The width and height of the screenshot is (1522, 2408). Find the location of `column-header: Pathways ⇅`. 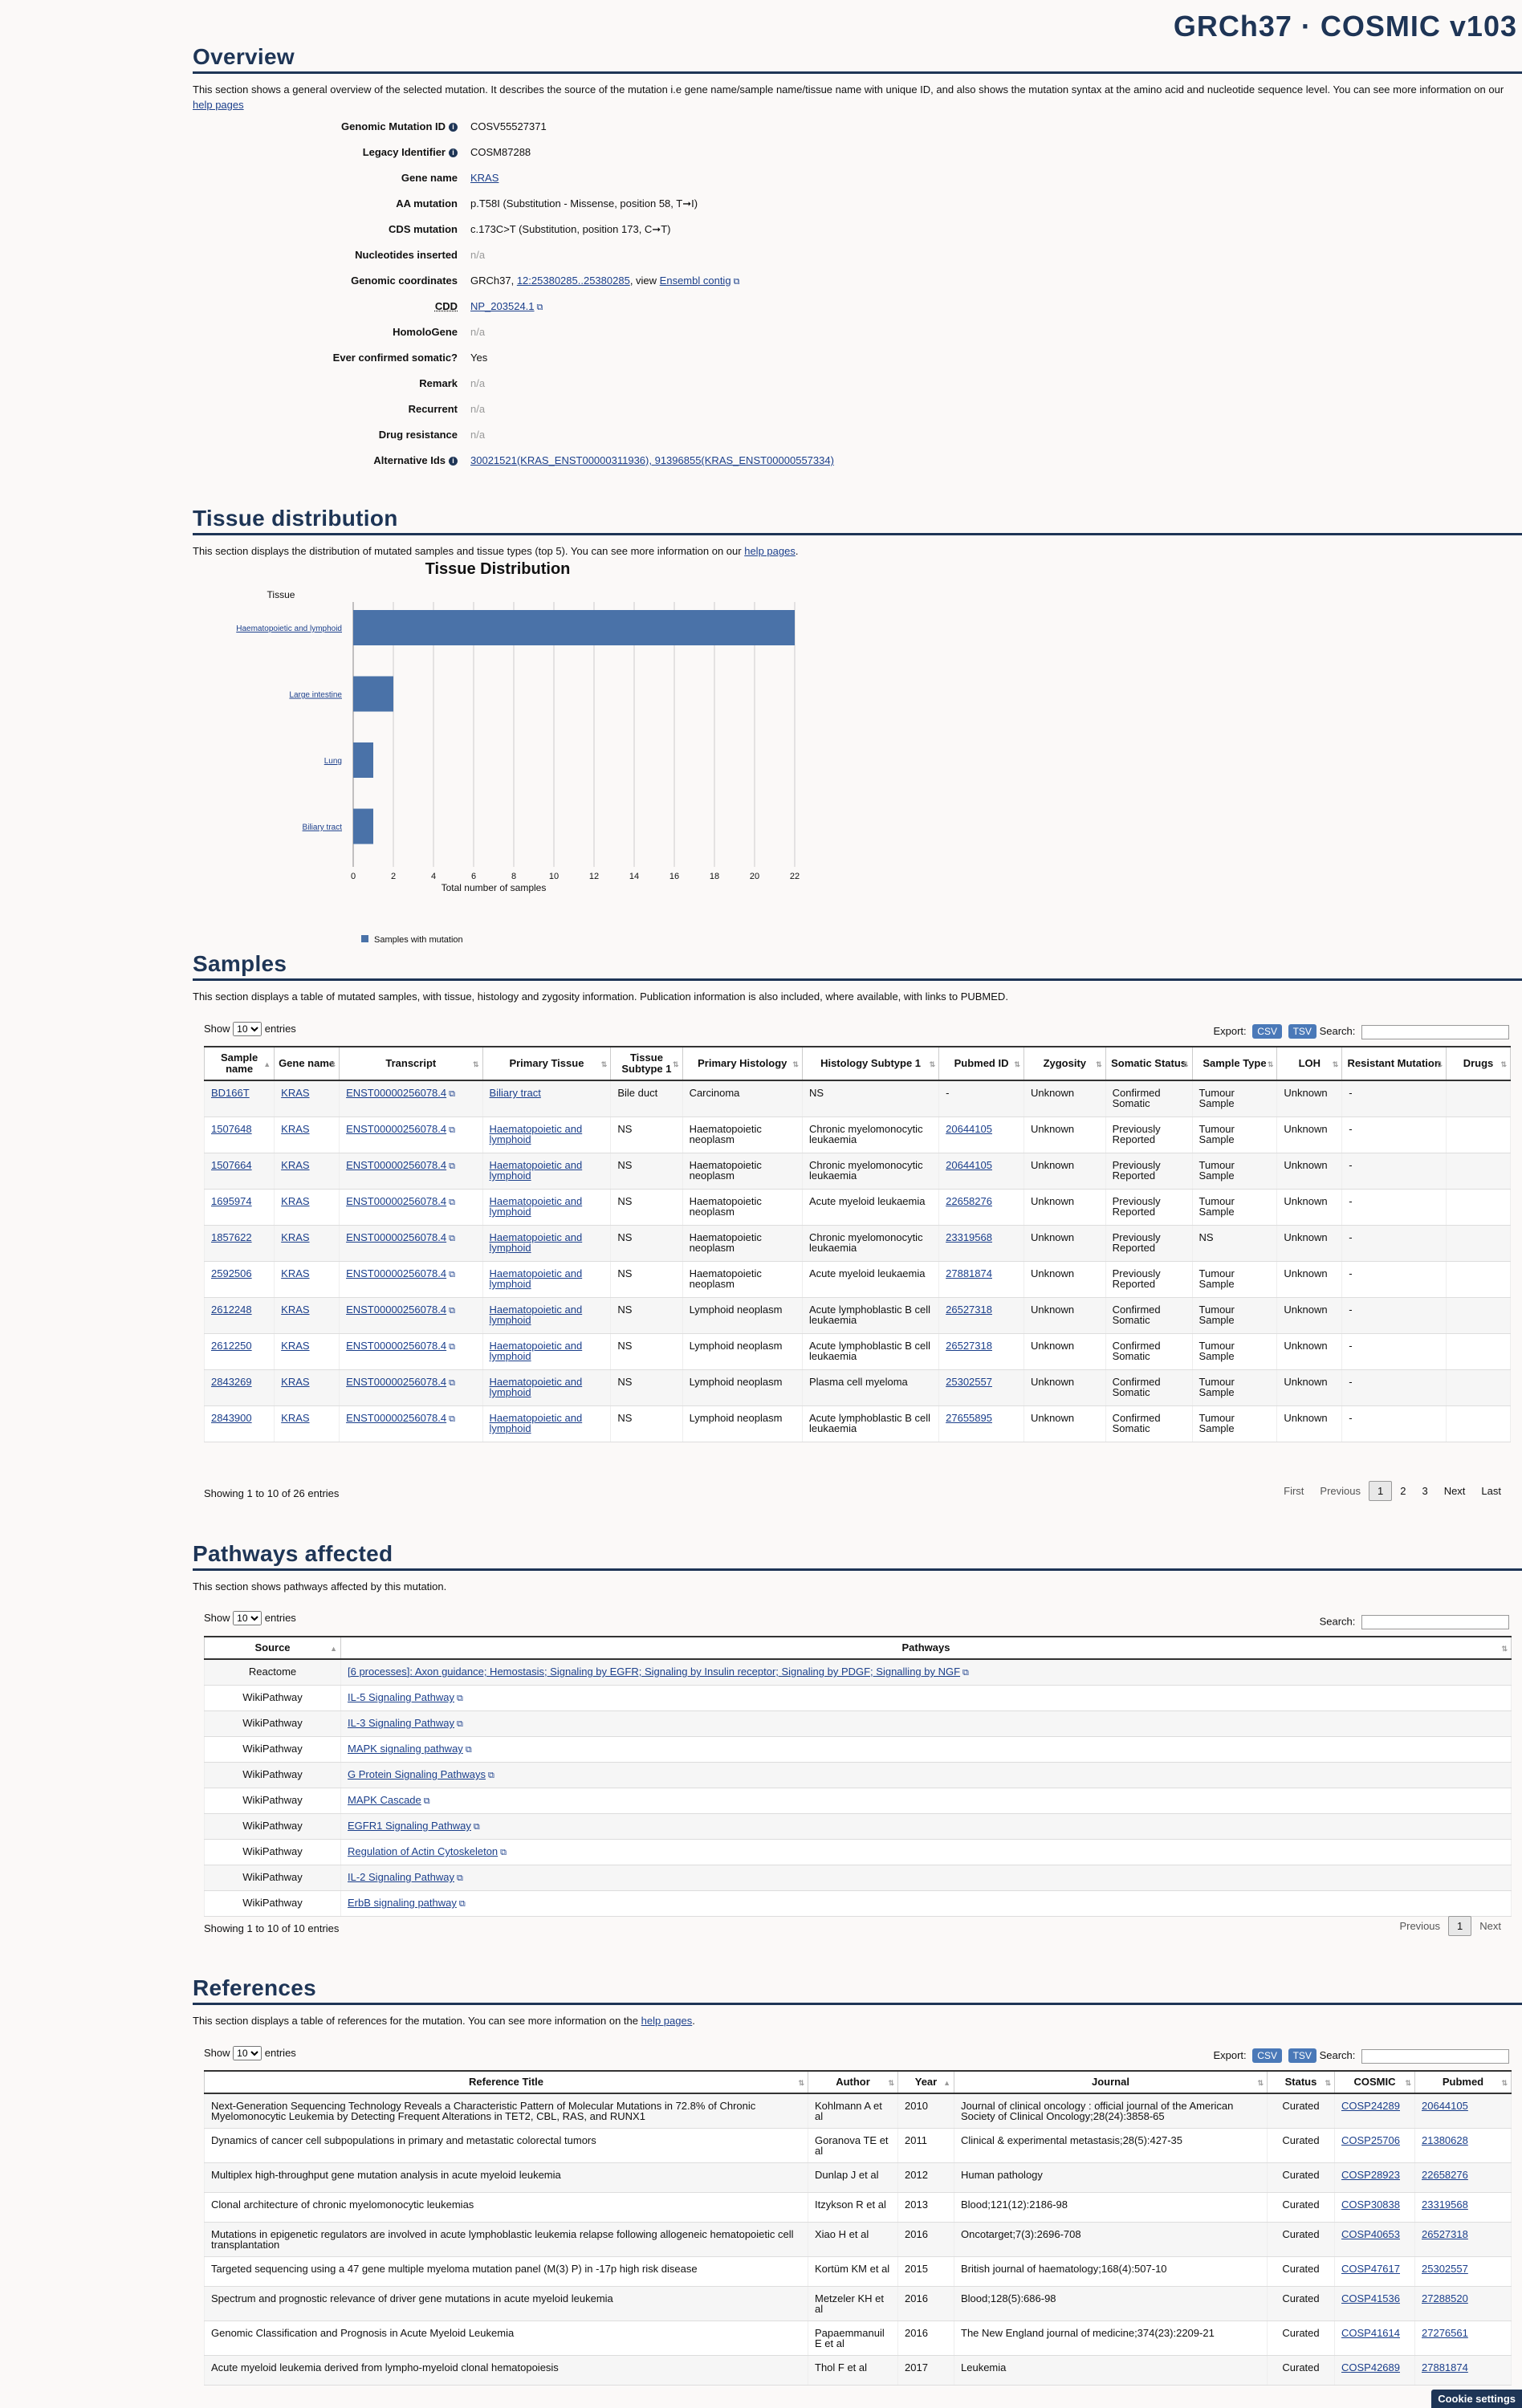

column-header: Pathways ⇅ is located at coordinates (926, 1648).